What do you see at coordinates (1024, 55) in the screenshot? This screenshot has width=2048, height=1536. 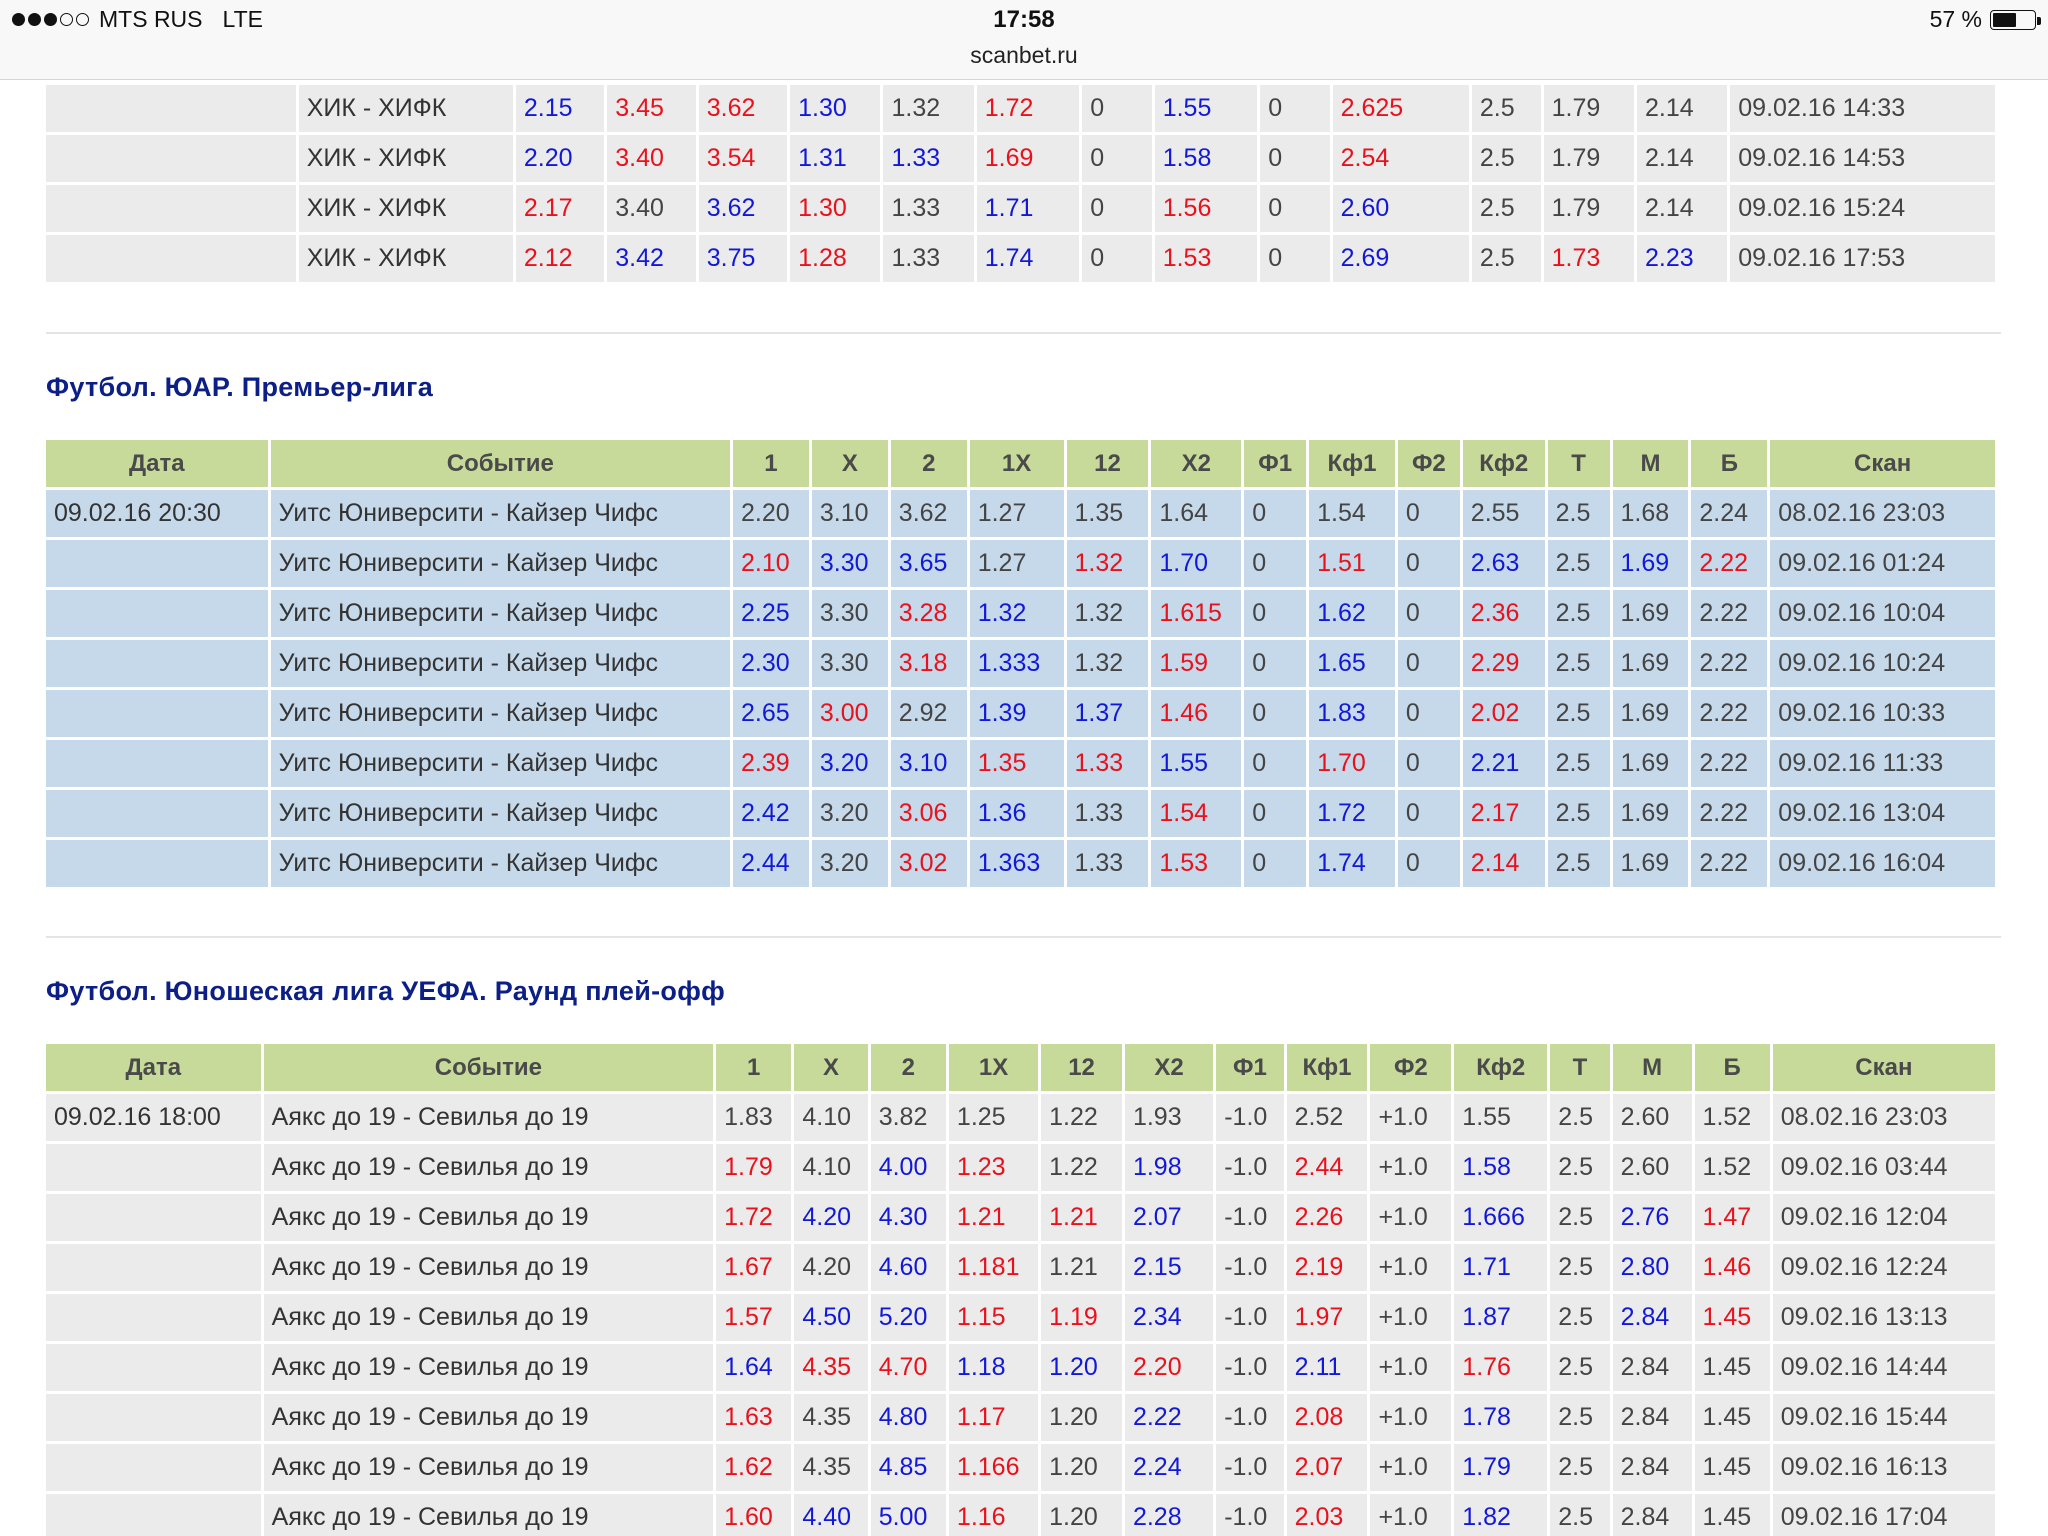 I see `address-bar-url: scanbet.ru` at bounding box center [1024, 55].